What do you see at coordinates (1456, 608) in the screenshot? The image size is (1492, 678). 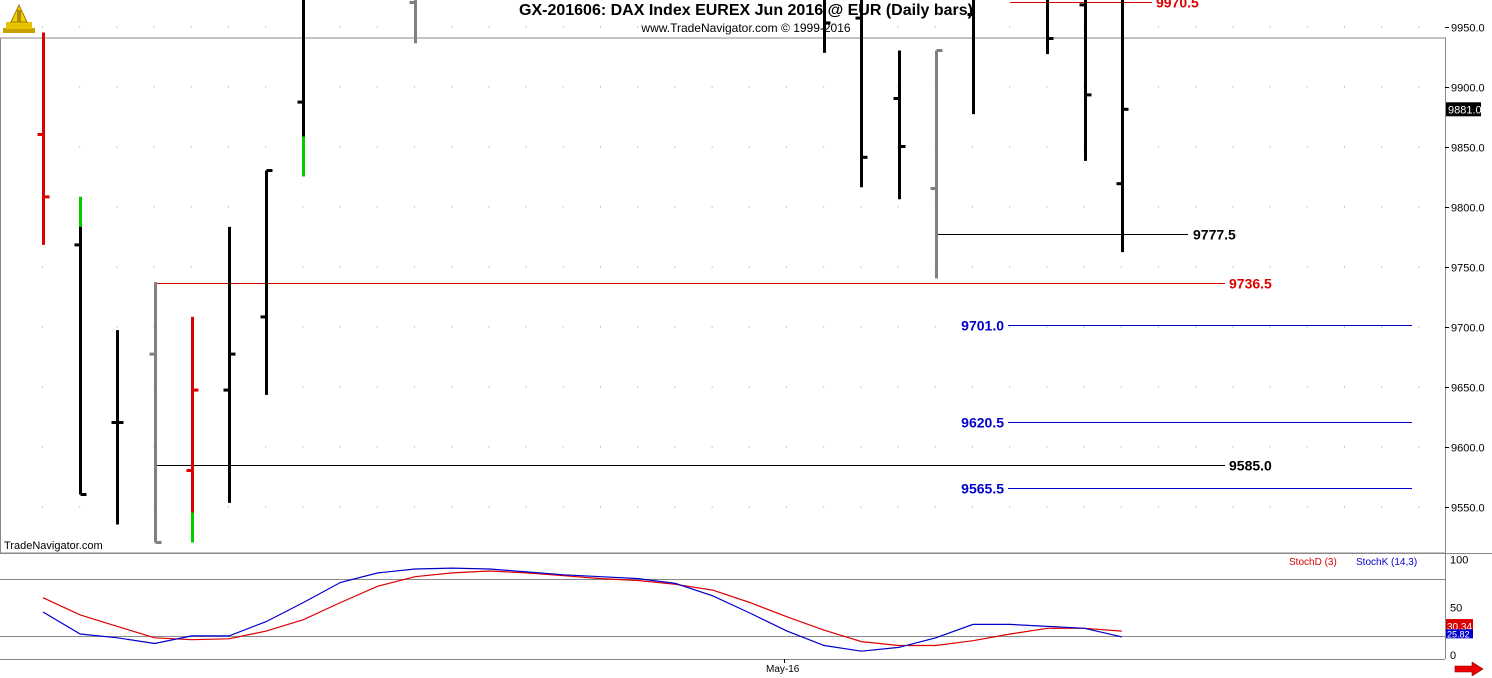 I see `stoch-tick-label: 50` at bounding box center [1456, 608].